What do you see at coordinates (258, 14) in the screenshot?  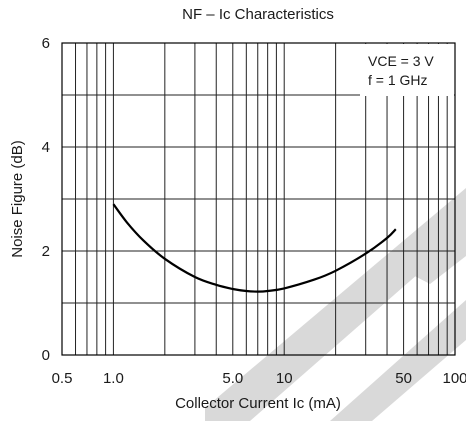 I see `chart-title: NF – Ic Characteristics` at bounding box center [258, 14].